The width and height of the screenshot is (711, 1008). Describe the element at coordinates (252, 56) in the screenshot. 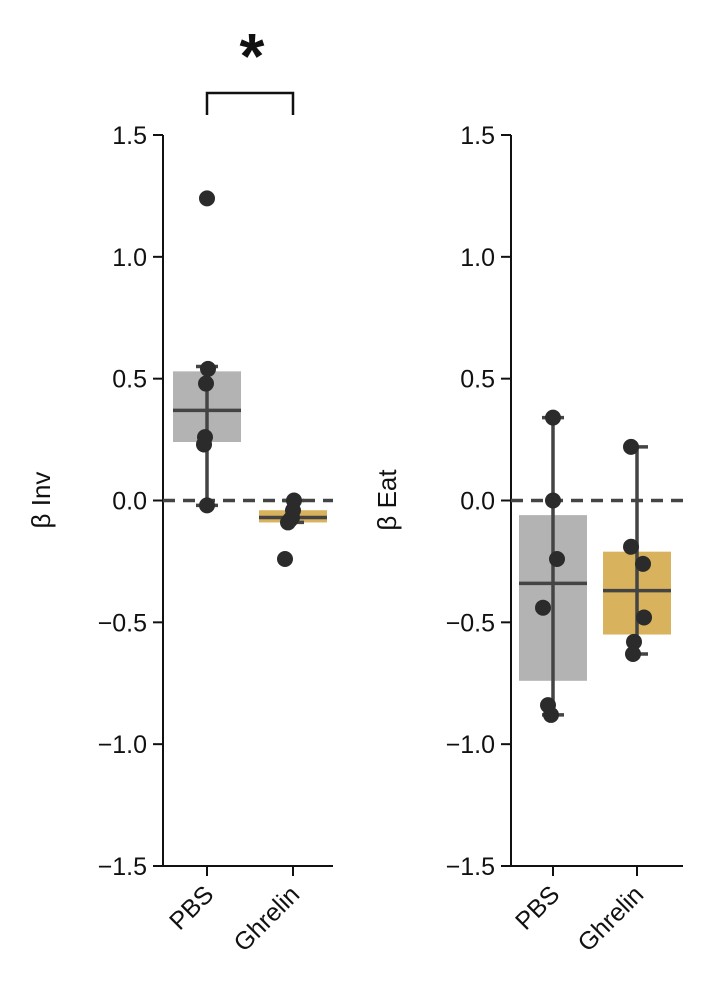

I see `significance-star: *` at that location.